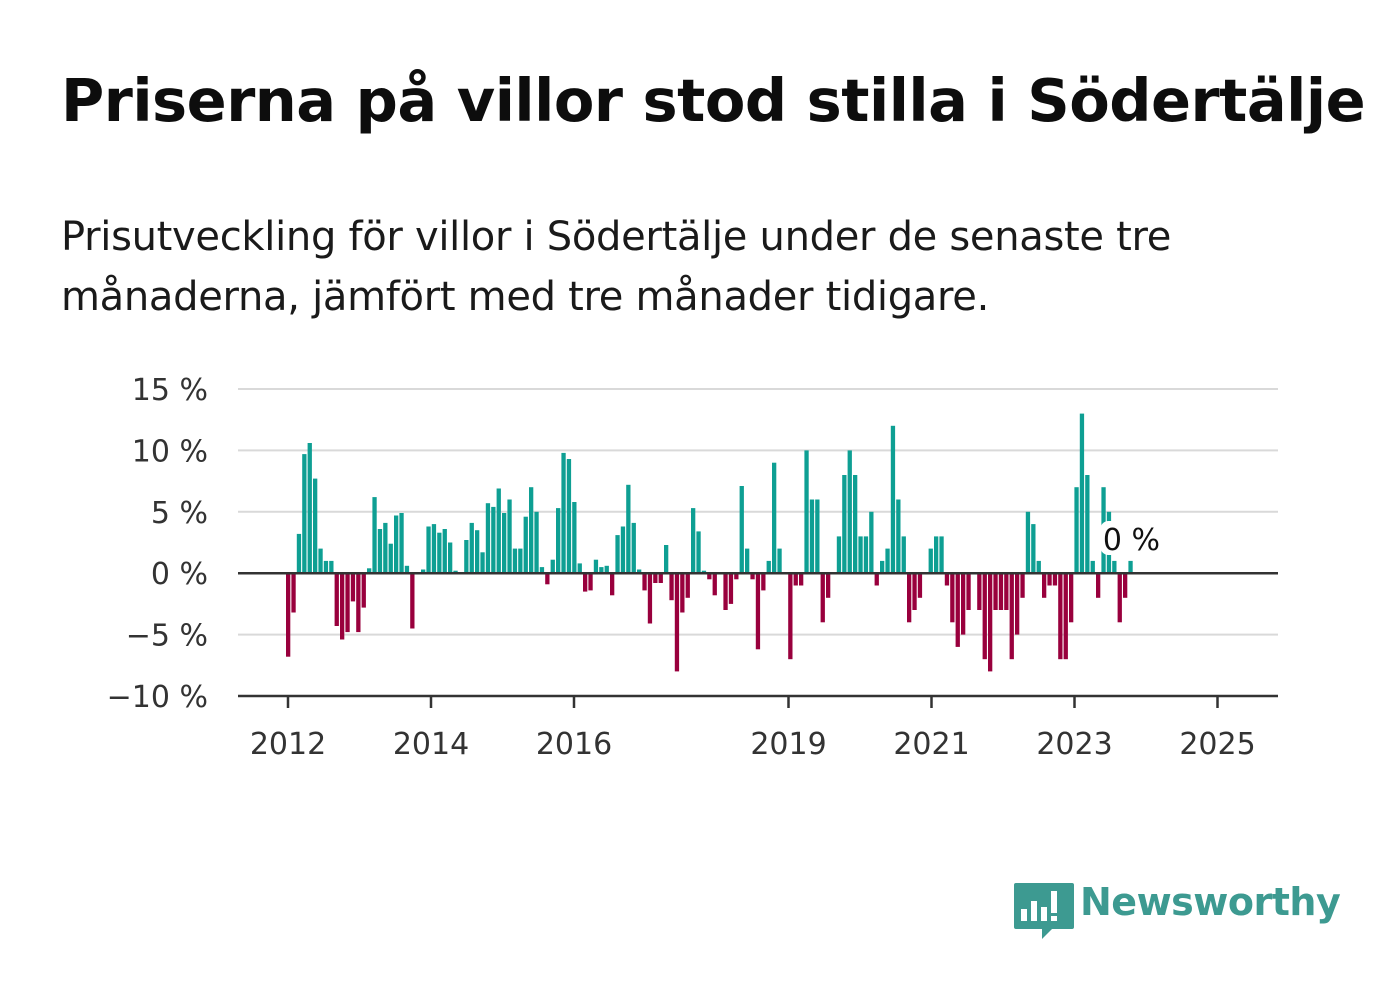 Image resolution: width=1382 pixels, height=999 pixels. I want to click on x-tick-label: 2016, so click(574, 744).